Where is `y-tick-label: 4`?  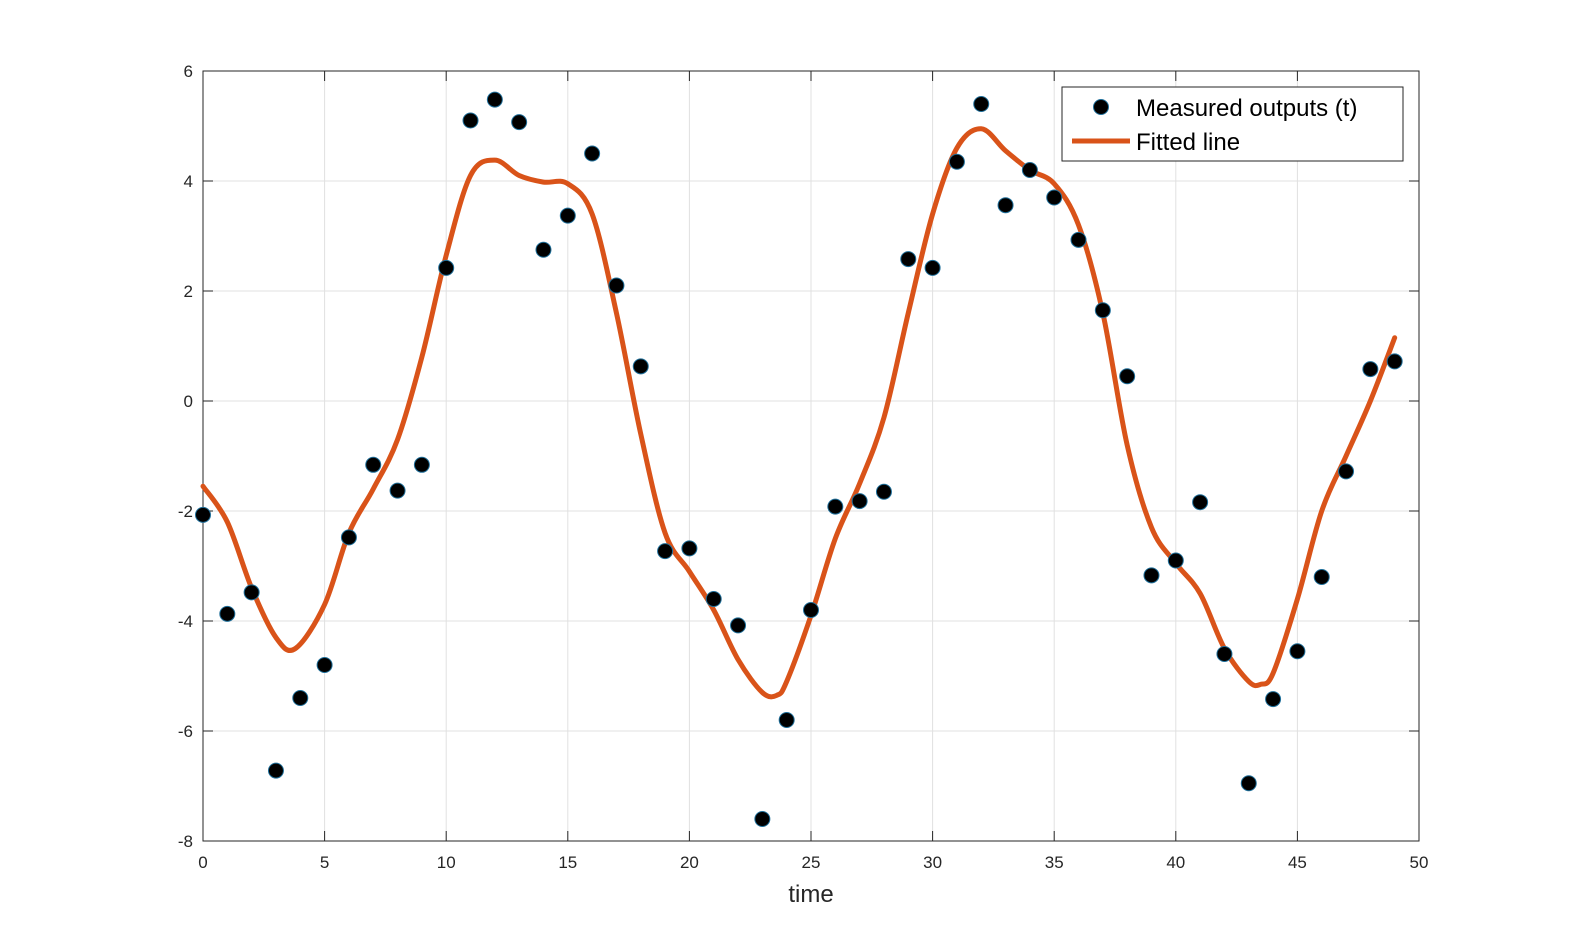 y-tick-label: 4 is located at coordinates (188, 181).